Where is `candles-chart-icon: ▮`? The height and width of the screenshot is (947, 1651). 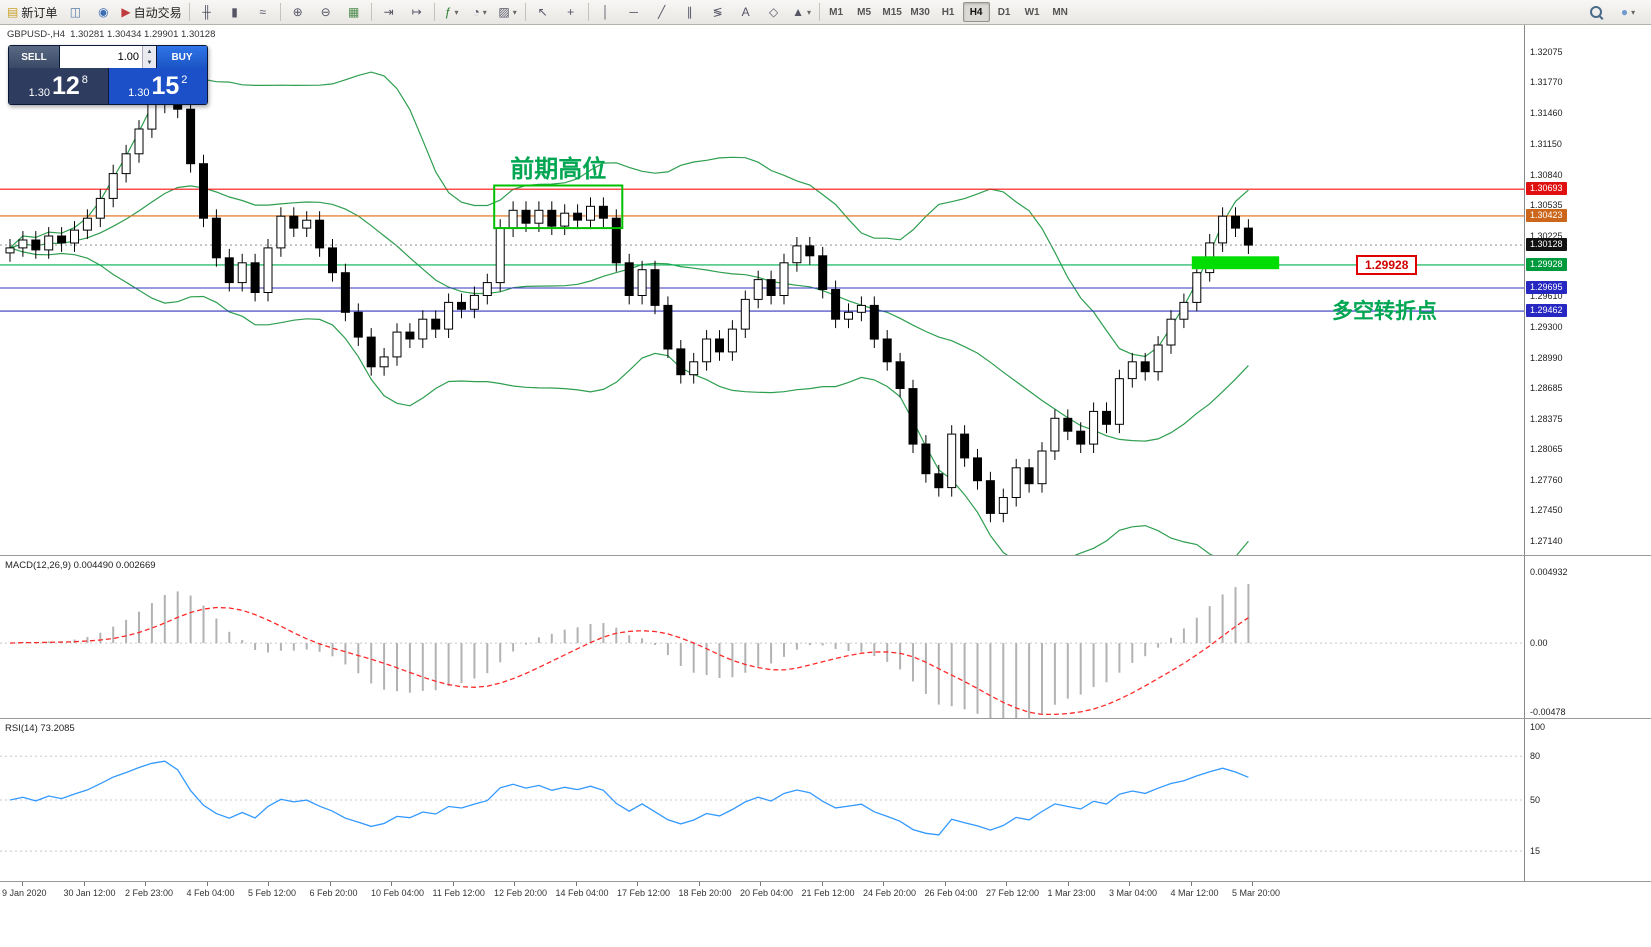
candles-chart-icon: ▮ is located at coordinates (234, 12).